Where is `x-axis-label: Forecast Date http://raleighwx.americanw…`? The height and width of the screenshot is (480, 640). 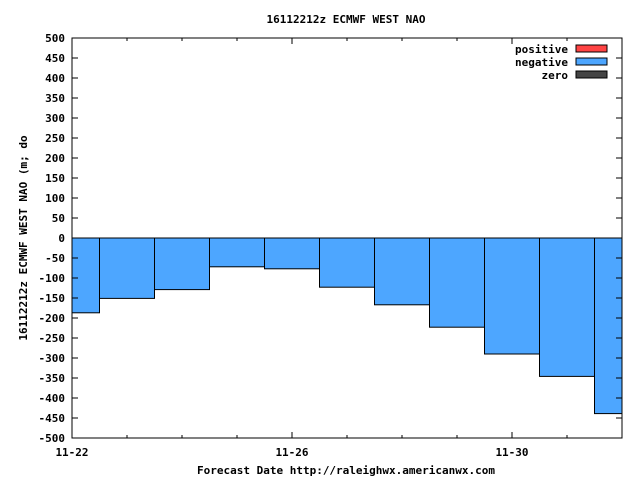 x-axis-label: Forecast Date http://raleighwx.americanw… is located at coordinates (346, 470).